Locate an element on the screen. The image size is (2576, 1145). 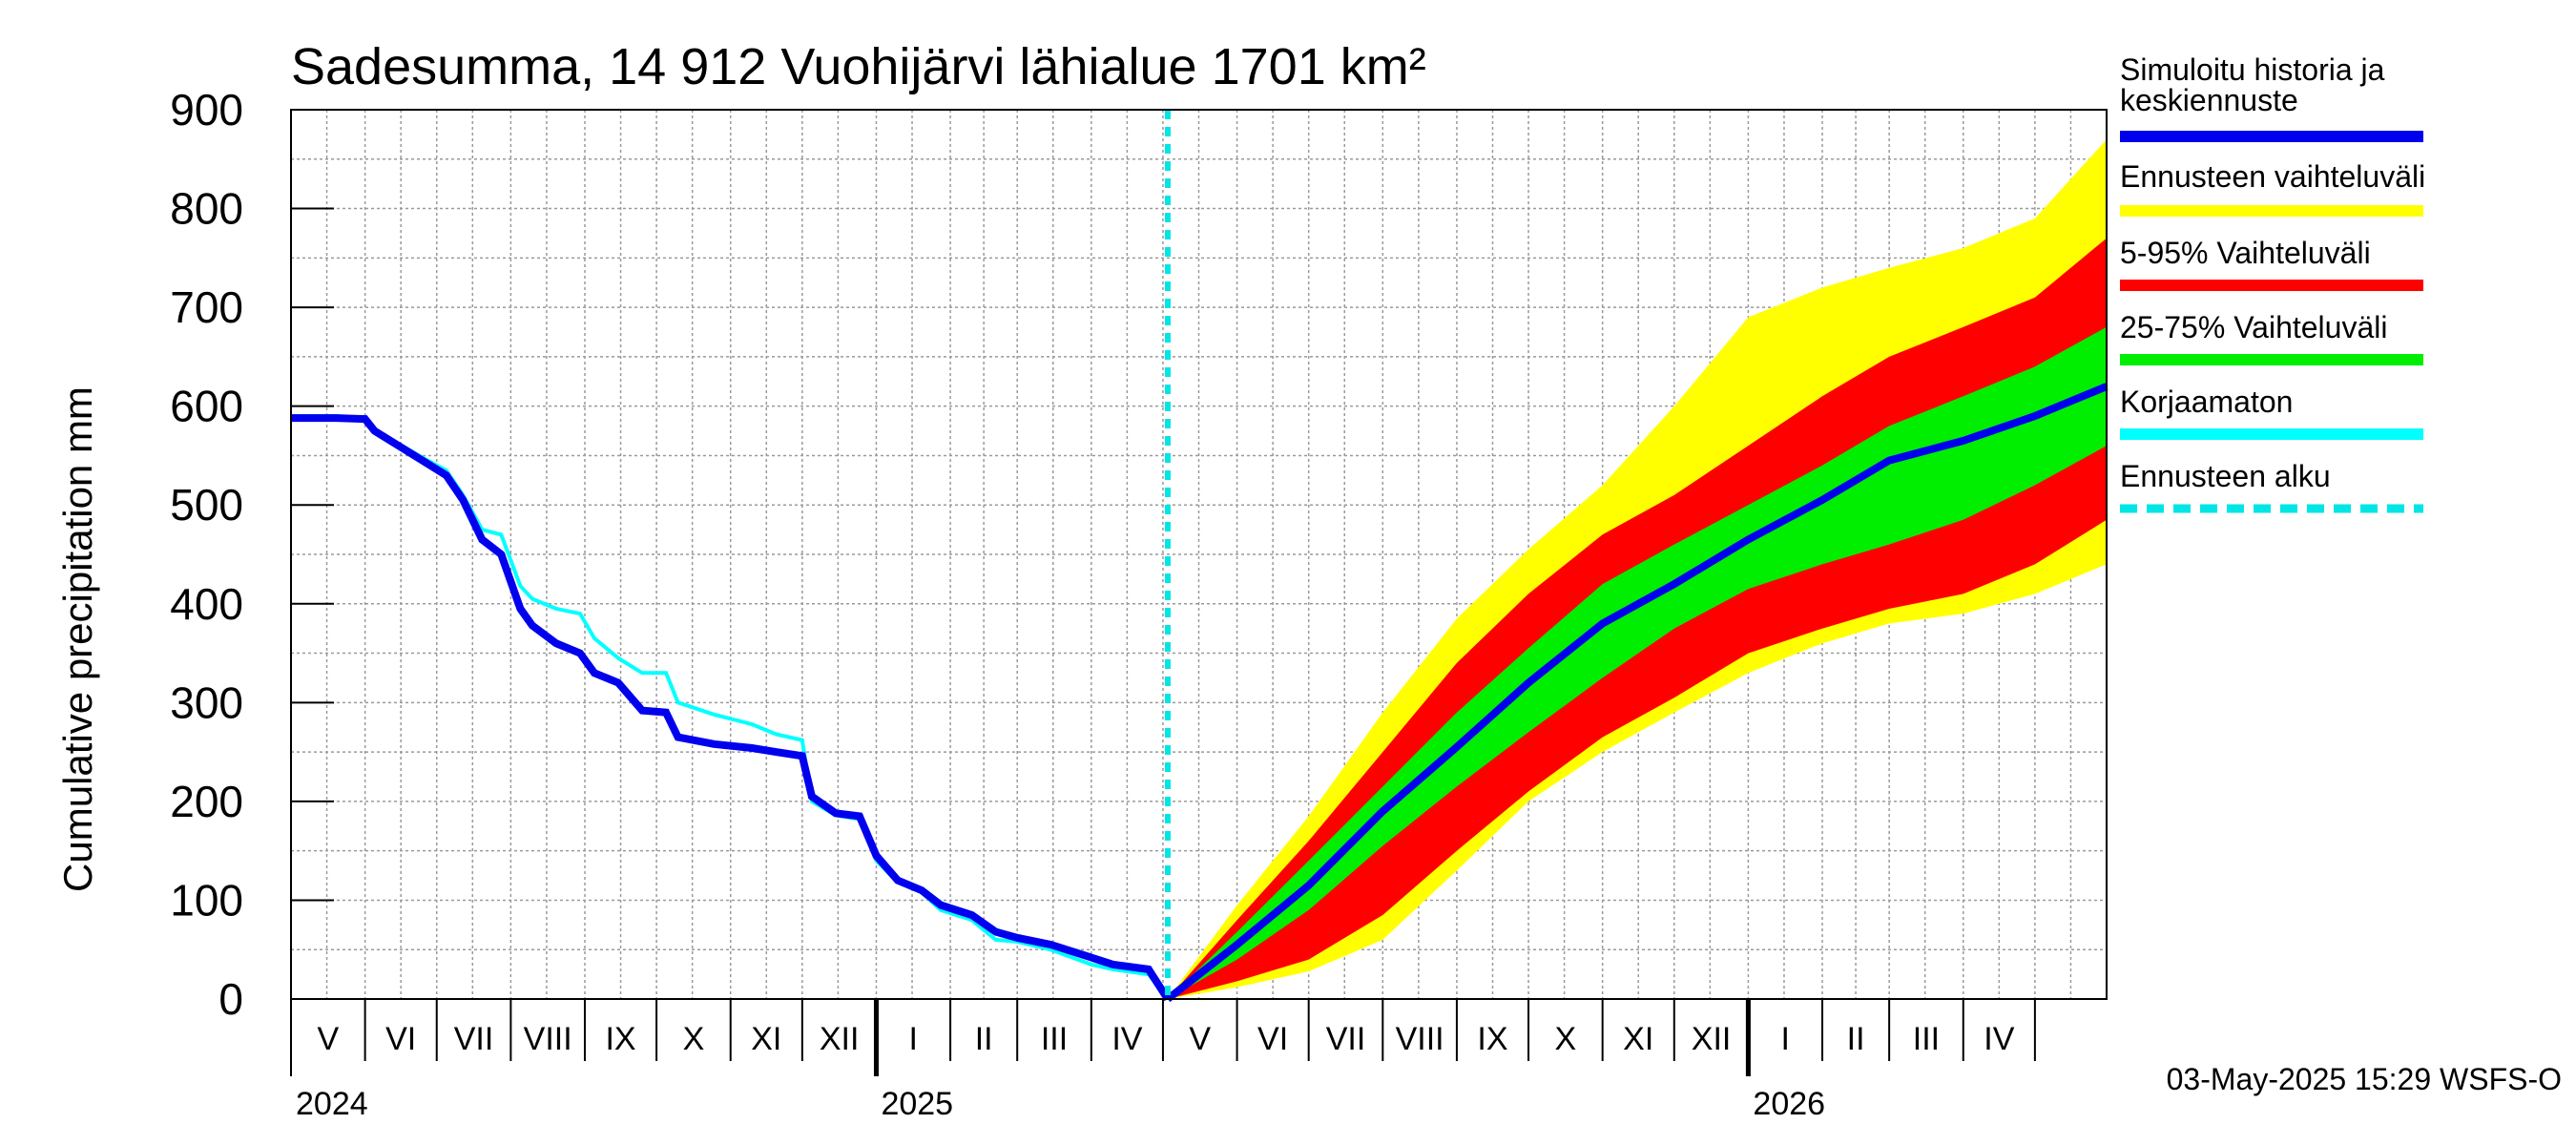
y-tick-label: 300 is located at coordinates (206, 702).